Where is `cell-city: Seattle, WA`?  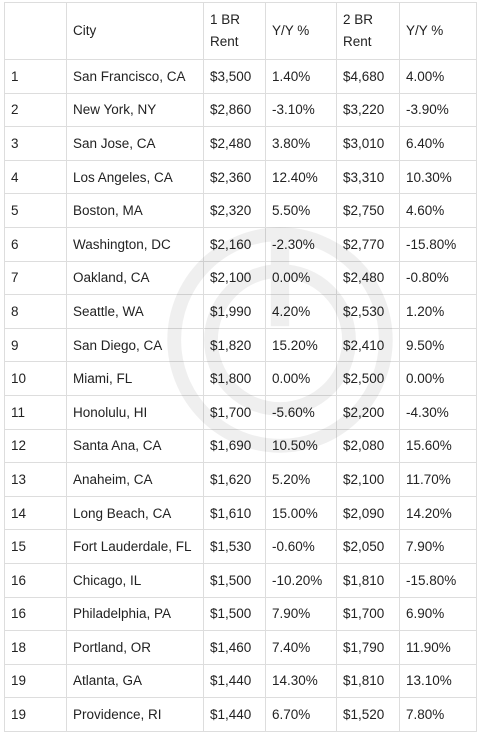
cell-city: Seattle, WA is located at coordinates (135, 311).